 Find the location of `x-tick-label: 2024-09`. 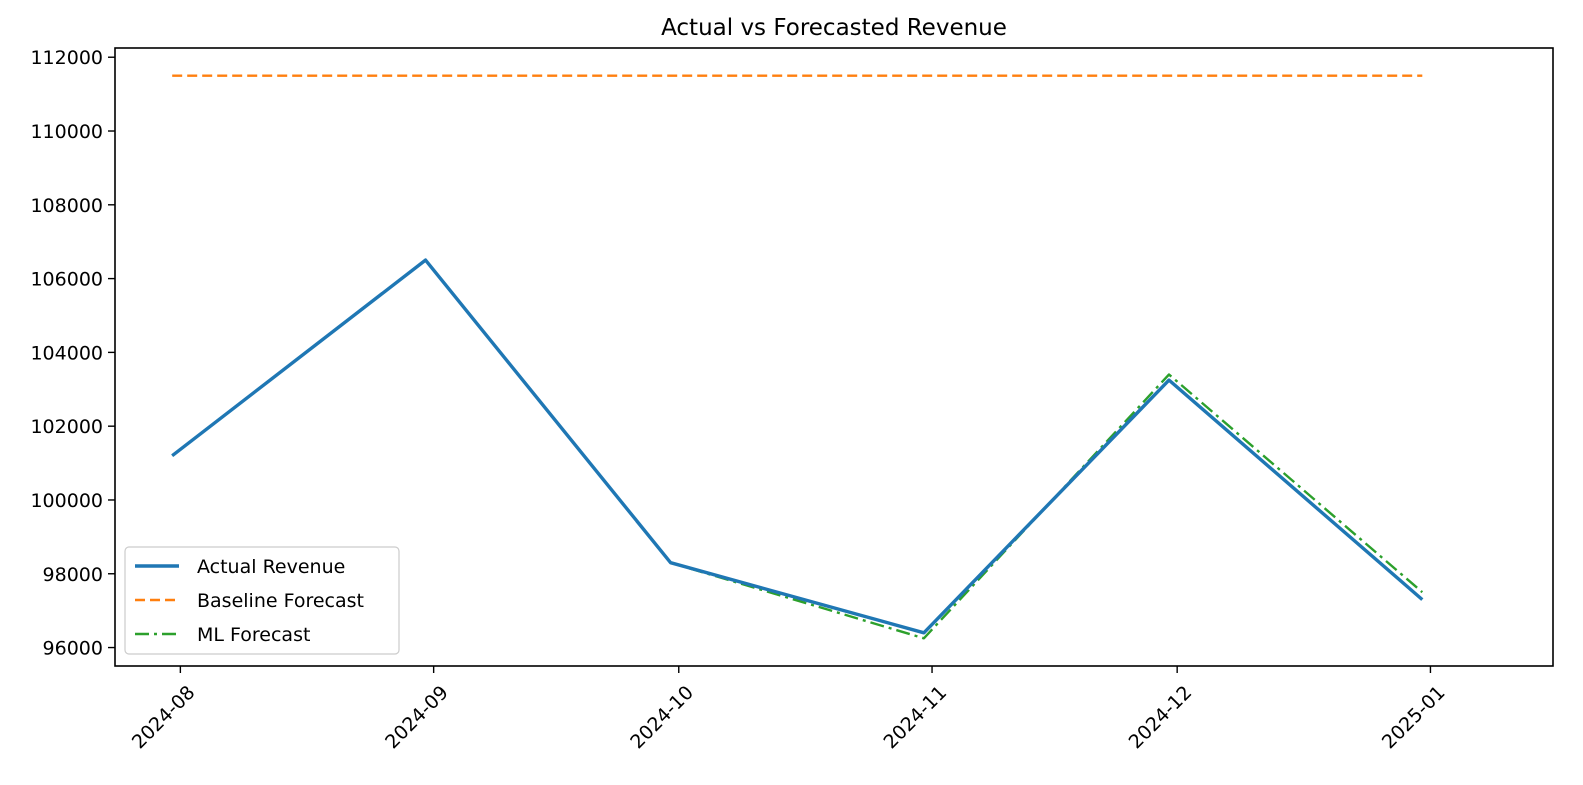

x-tick-label: 2024-09 is located at coordinates (417, 718).